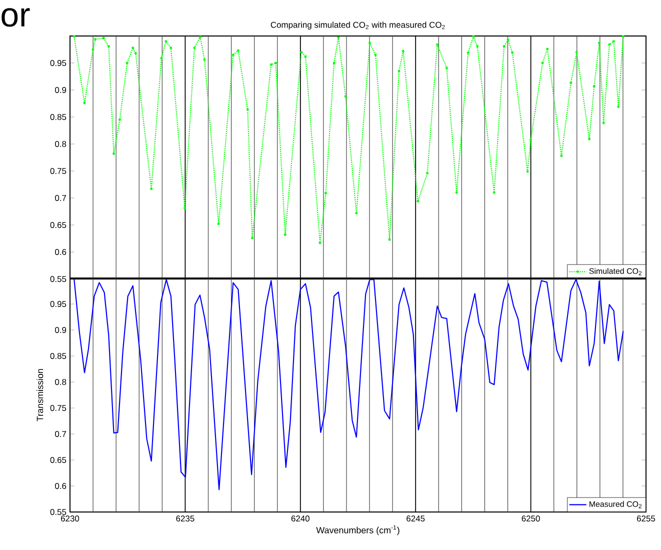 The width and height of the screenshot is (661, 550). I want to click on x-tick-label: 6240, so click(300, 519).